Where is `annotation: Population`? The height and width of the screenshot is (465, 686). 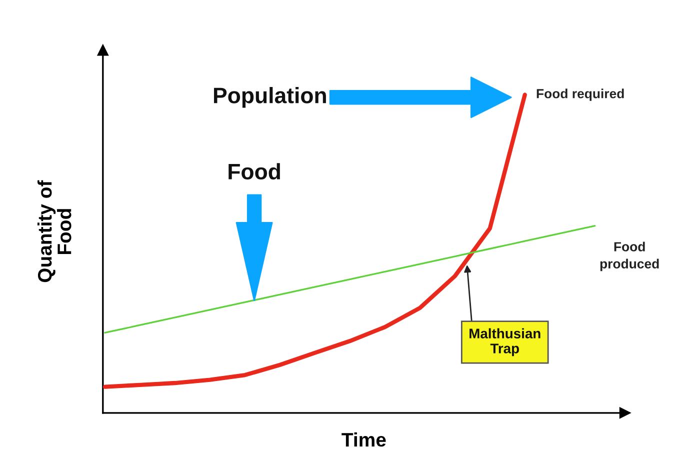
annotation: Population is located at coordinates (270, 97).